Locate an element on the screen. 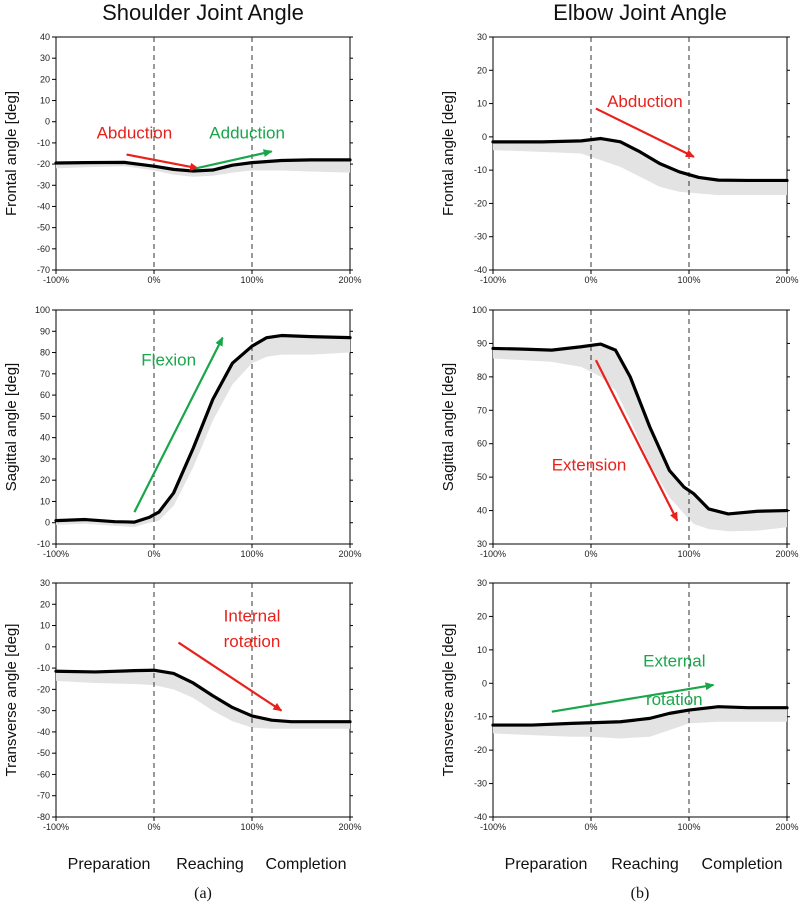  phase-label-completion-a: Completion is located at coordinates (306, 864).